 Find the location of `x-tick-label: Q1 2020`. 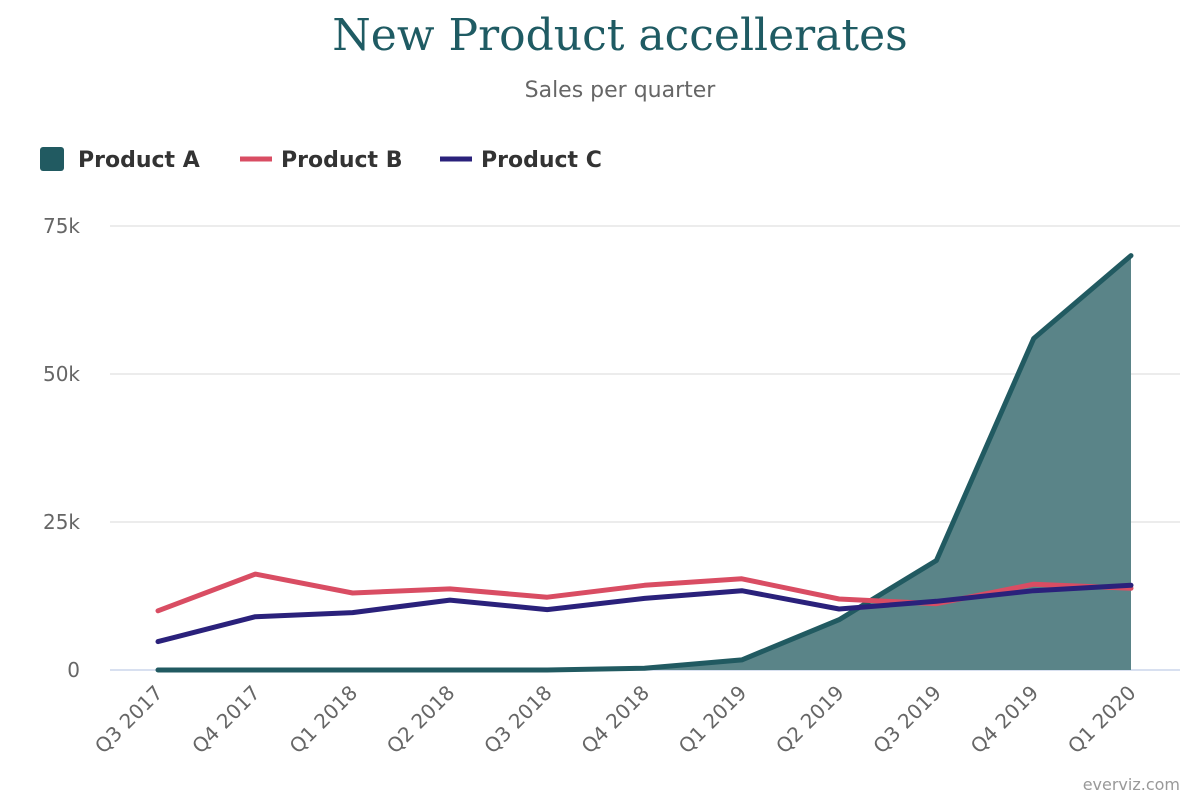

x-tick-label: Q1 2020 is located at coordinates (1102, 720).